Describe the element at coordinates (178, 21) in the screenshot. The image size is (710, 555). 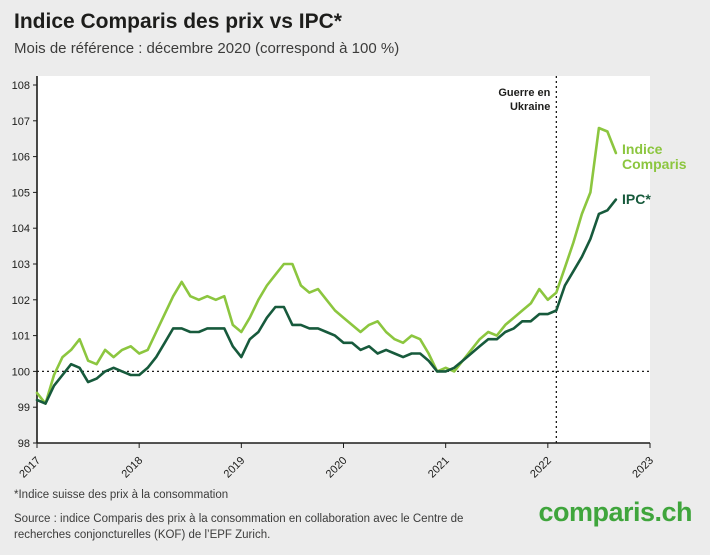
I see `chart-title: Indice Comparis des prix vs IPC*` at that location.